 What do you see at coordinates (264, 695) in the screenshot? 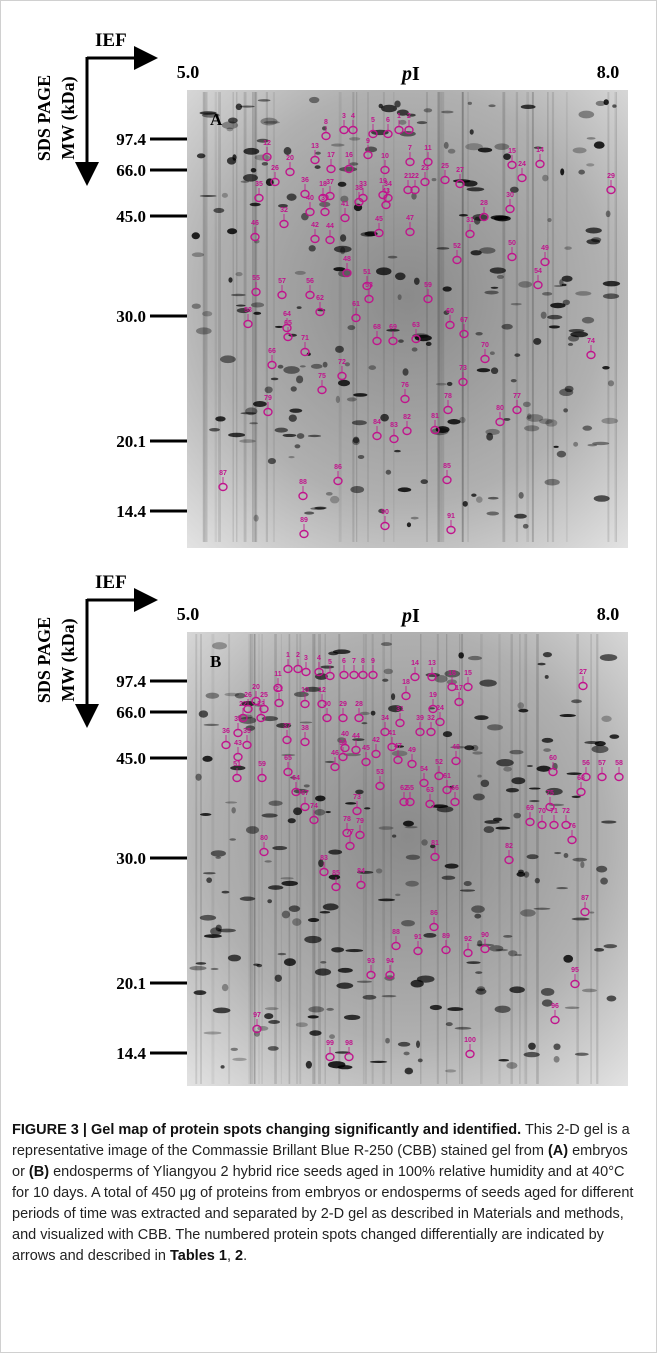
I see `spot-label: 25` at bounding box center [264, 695].